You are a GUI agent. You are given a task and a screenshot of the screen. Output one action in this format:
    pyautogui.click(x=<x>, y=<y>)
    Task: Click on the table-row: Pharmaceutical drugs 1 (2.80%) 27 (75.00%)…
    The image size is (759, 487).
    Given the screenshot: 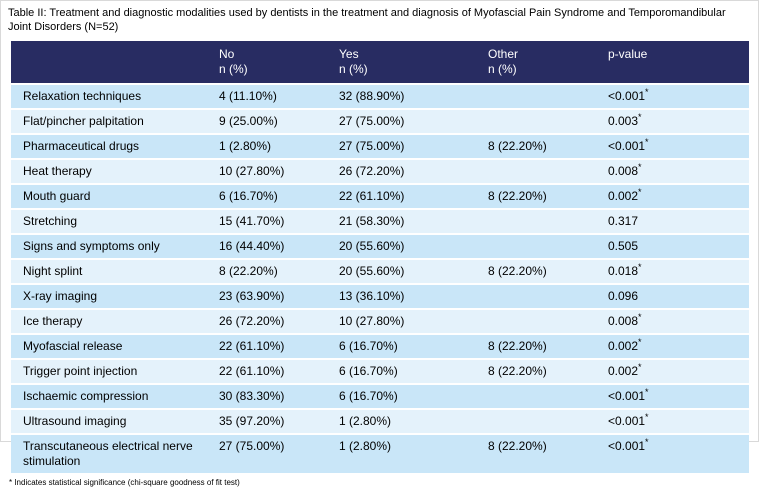 What is the action you would take?
    pyautogui.click(x=380, y=147)
    